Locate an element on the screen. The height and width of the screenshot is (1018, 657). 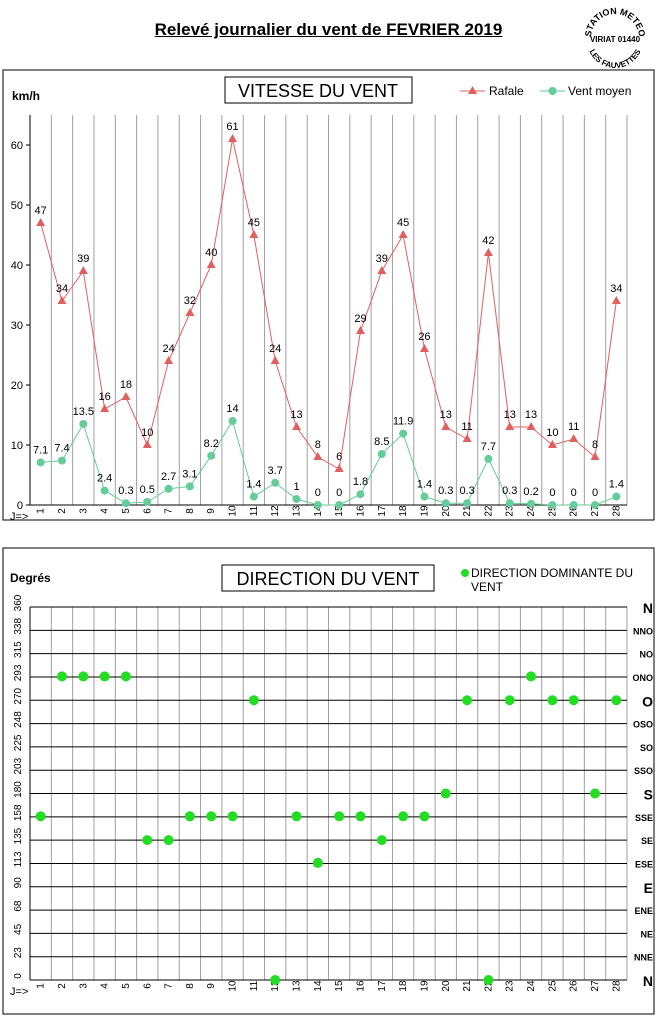
direction-xtick-label: 2 is located at coordinates (62, 986).